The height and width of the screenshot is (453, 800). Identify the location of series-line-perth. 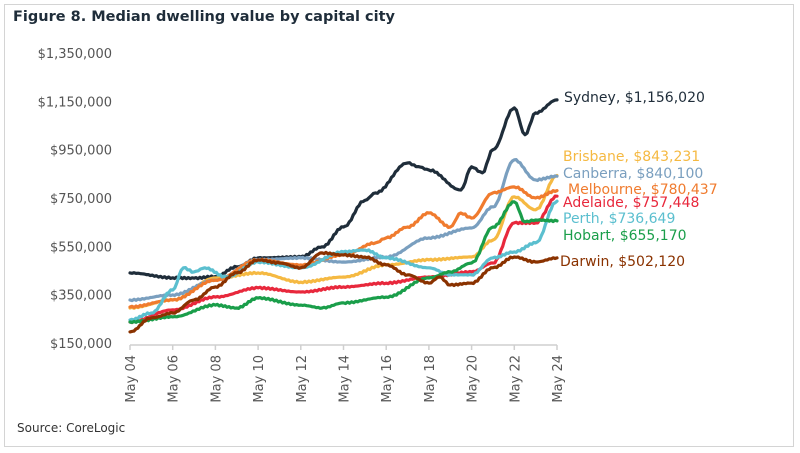
(343, 260).